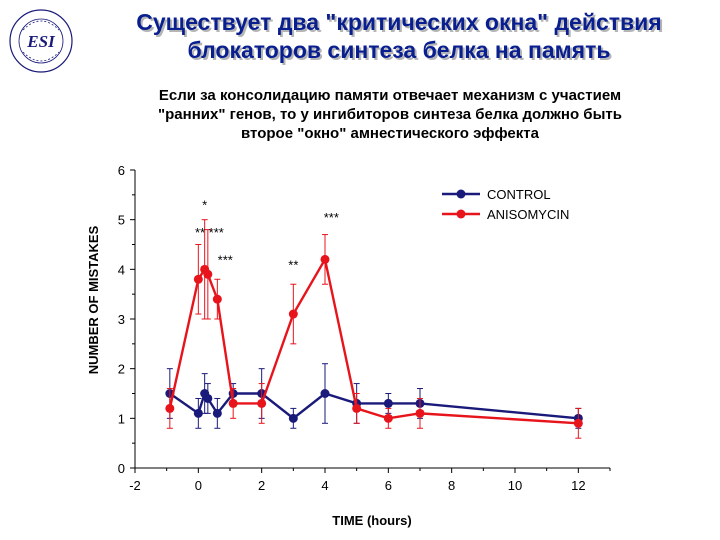  I want to click on y-tick-label: 2, so click(121, 369).